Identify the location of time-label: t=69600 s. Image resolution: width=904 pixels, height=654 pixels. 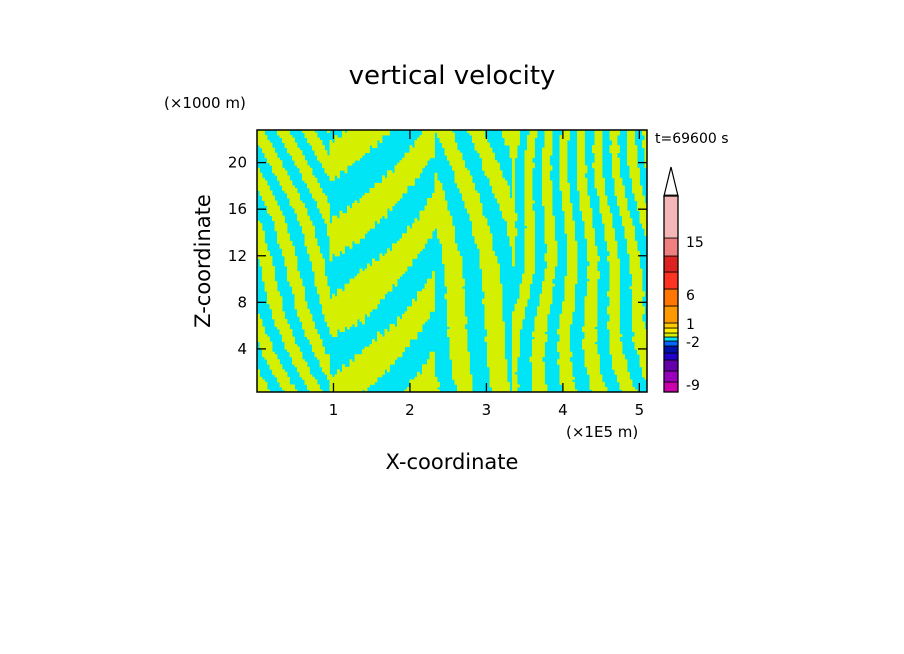
(692, 139).